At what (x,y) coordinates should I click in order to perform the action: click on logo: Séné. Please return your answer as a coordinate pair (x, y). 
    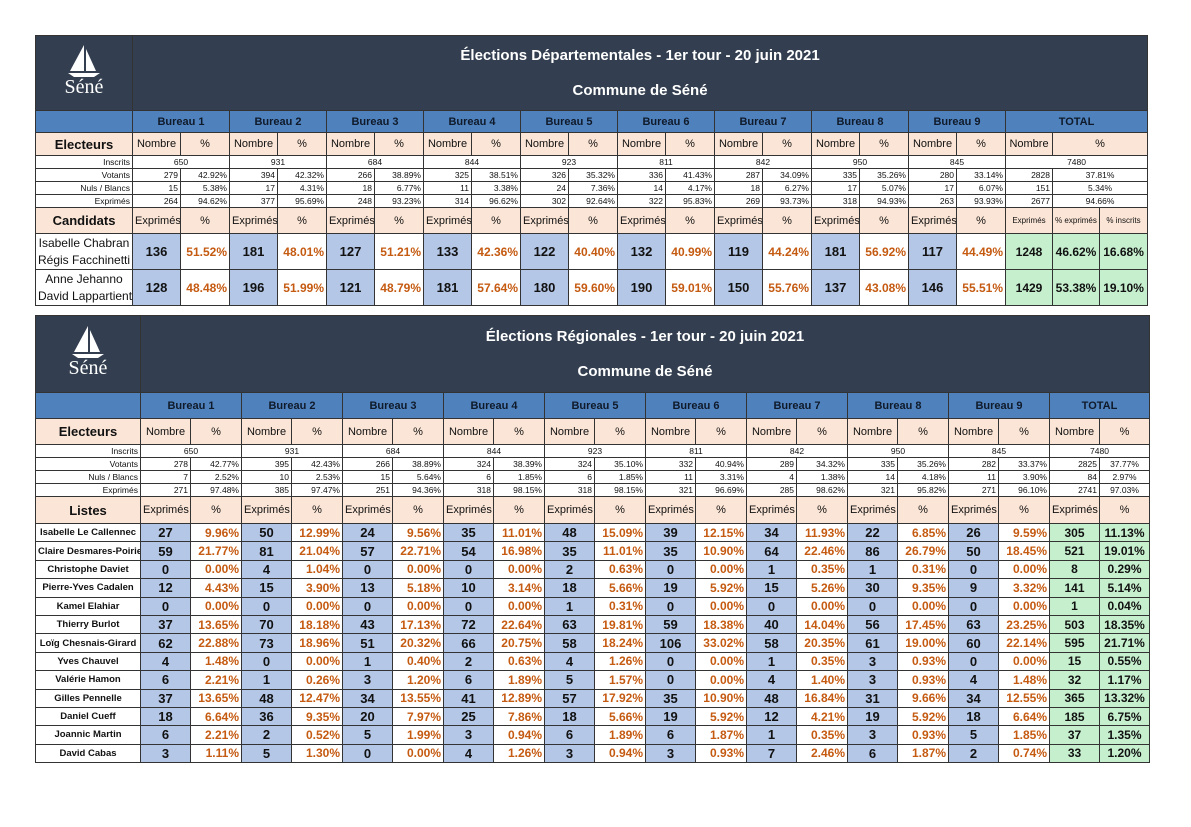
    Looking at the image, I should click on (84, 71).